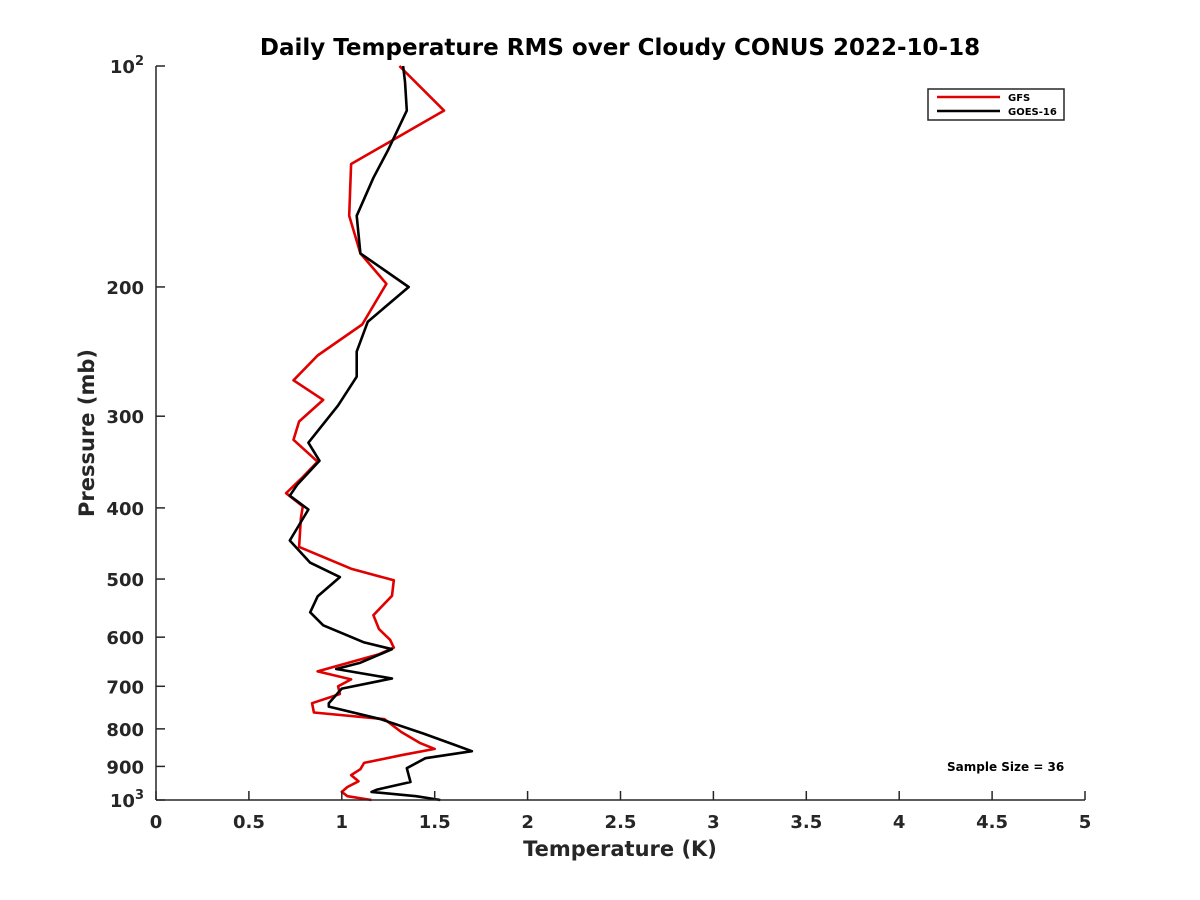 This screenshot has width=1200, height=900. What do you see at coordinates (127, 66) in the screenshot?
I see `y-tick-label: 10²` at bounding box center [127, 66].